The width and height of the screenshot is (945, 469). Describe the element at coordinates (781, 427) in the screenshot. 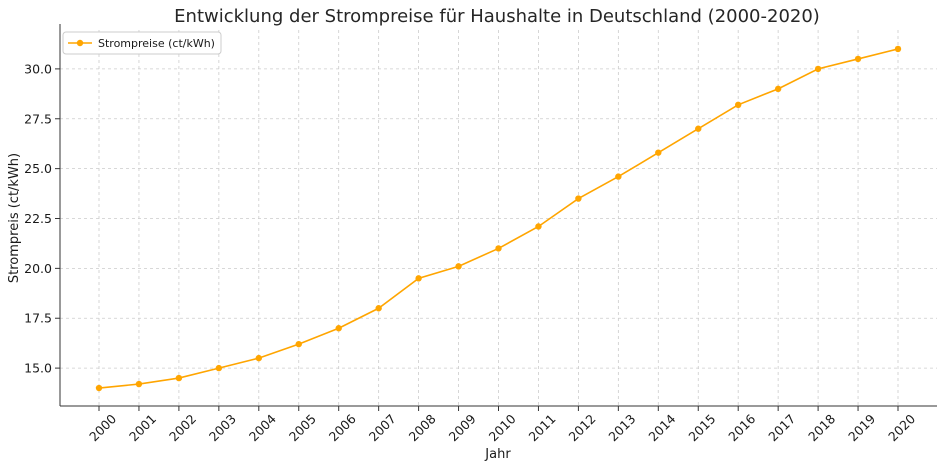

I see `x-tick-label: 2017` at that location.